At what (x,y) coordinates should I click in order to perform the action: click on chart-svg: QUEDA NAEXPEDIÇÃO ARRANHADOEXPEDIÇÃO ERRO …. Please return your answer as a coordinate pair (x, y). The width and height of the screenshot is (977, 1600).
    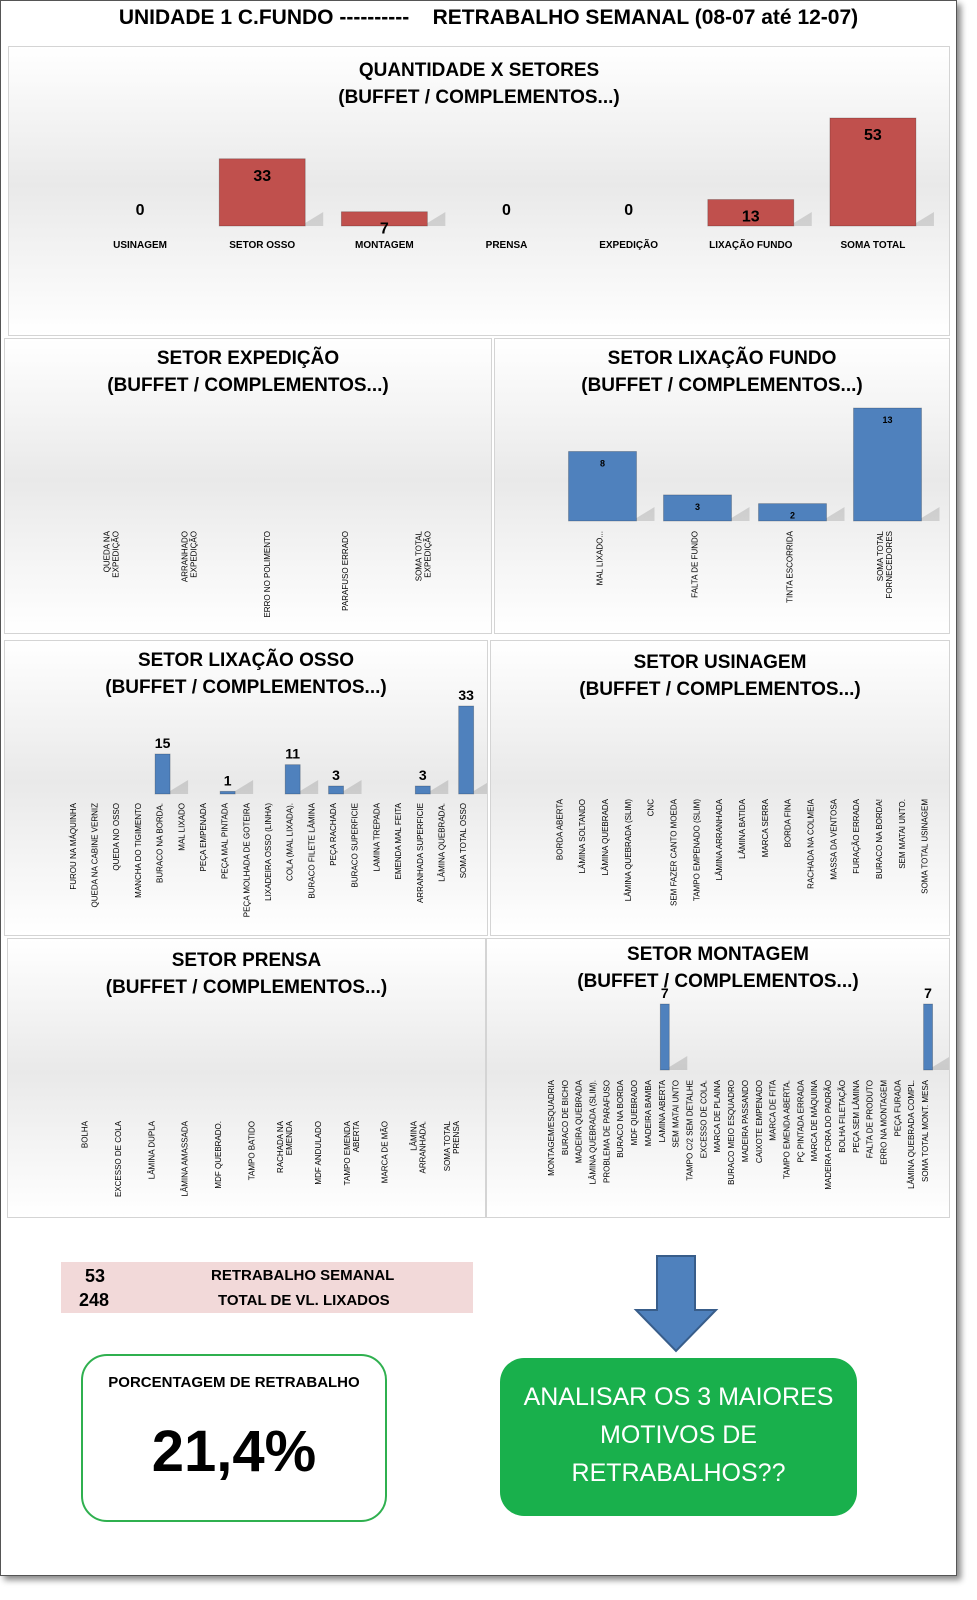
    Looking at the image, I should click on (268, 574).